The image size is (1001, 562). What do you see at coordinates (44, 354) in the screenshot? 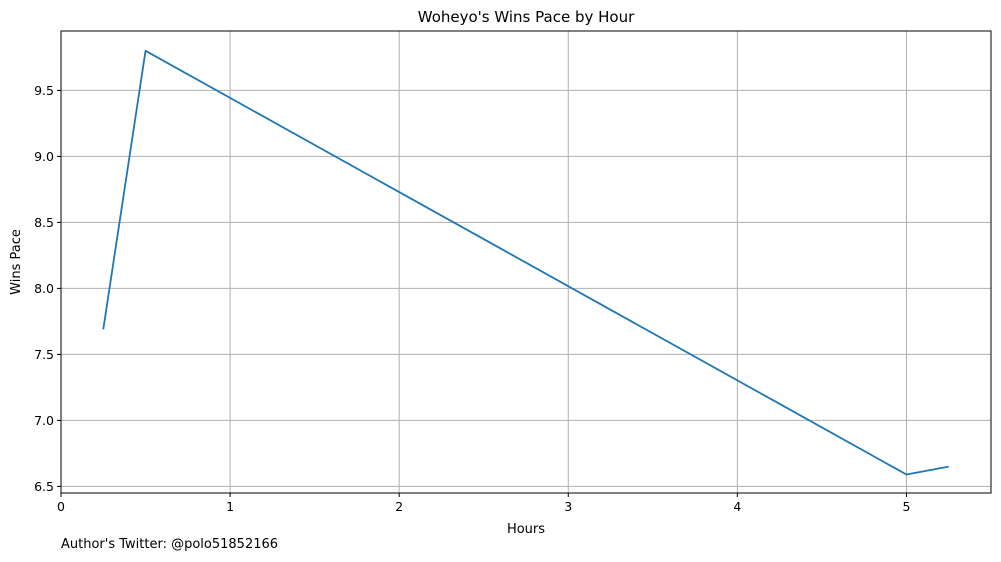
I see `y-tick-label: 7.5` at bounding box center [44, 354].